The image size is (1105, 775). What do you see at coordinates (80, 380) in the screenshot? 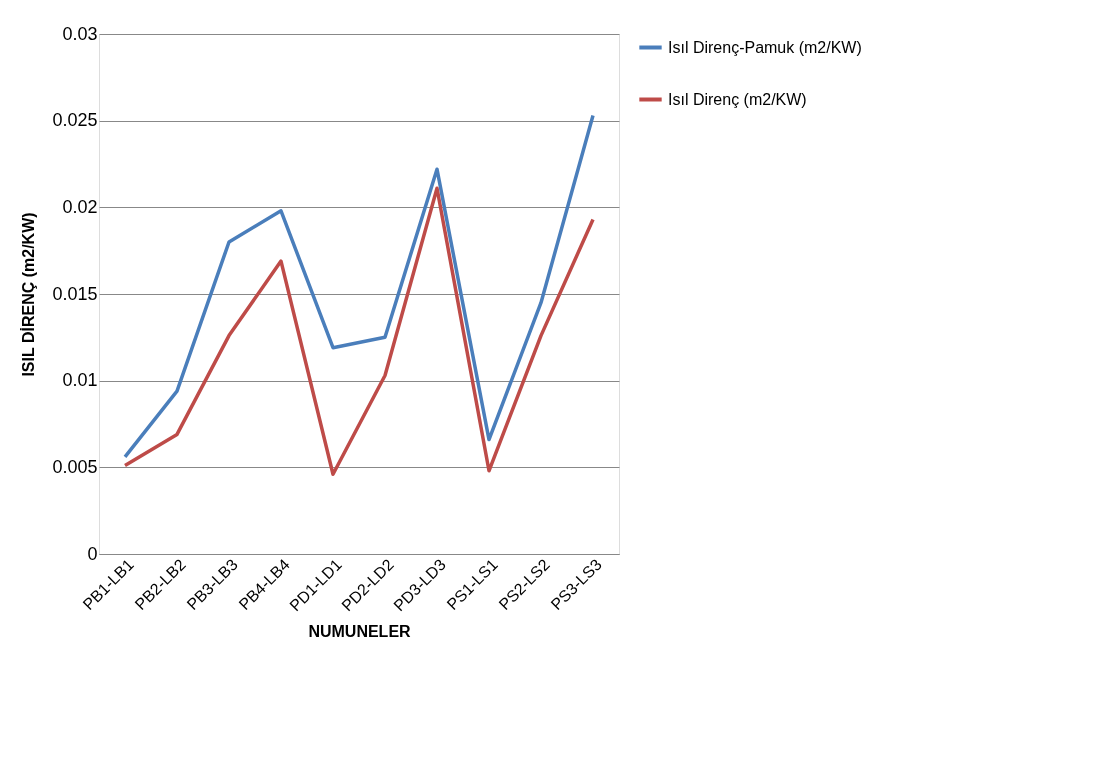
I see `y-tick-label: 0.01` at bounding box center [80, 380].